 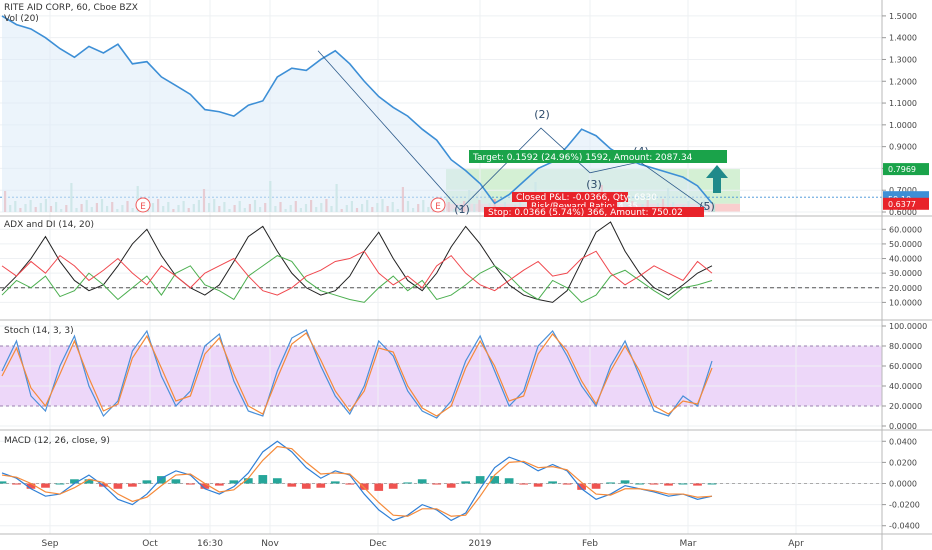 I want to click on wave-label: (2), so click(x=542, y=114).